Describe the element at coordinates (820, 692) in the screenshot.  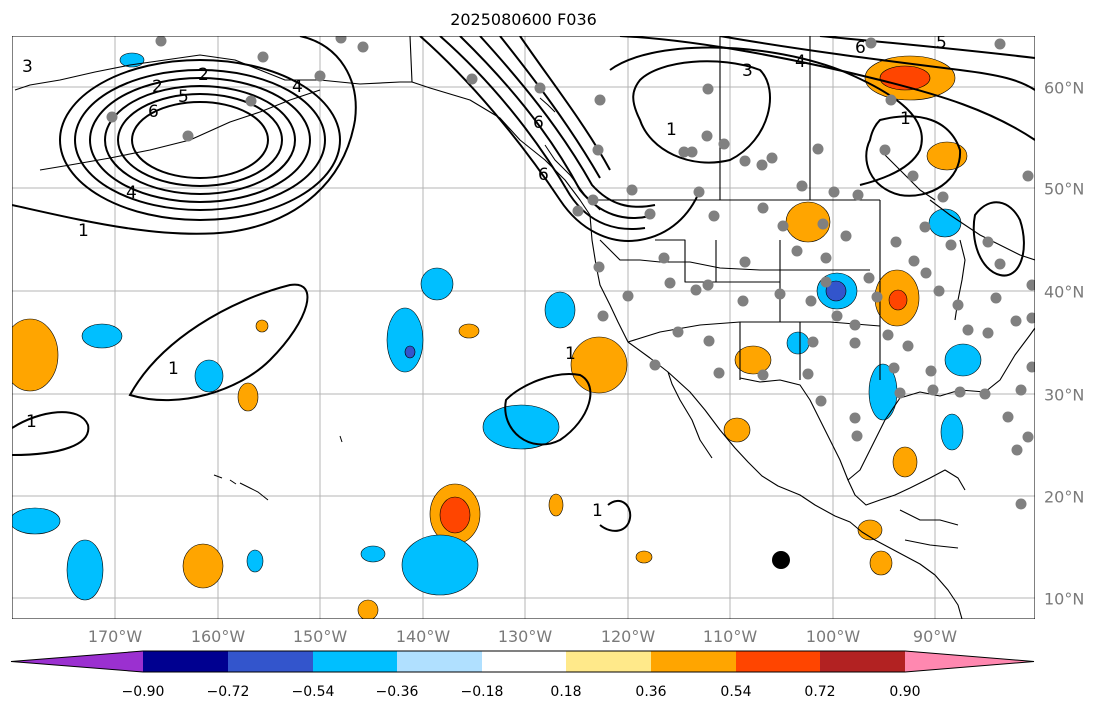
I see `colorbar-tick-label: 0.72` at that location.